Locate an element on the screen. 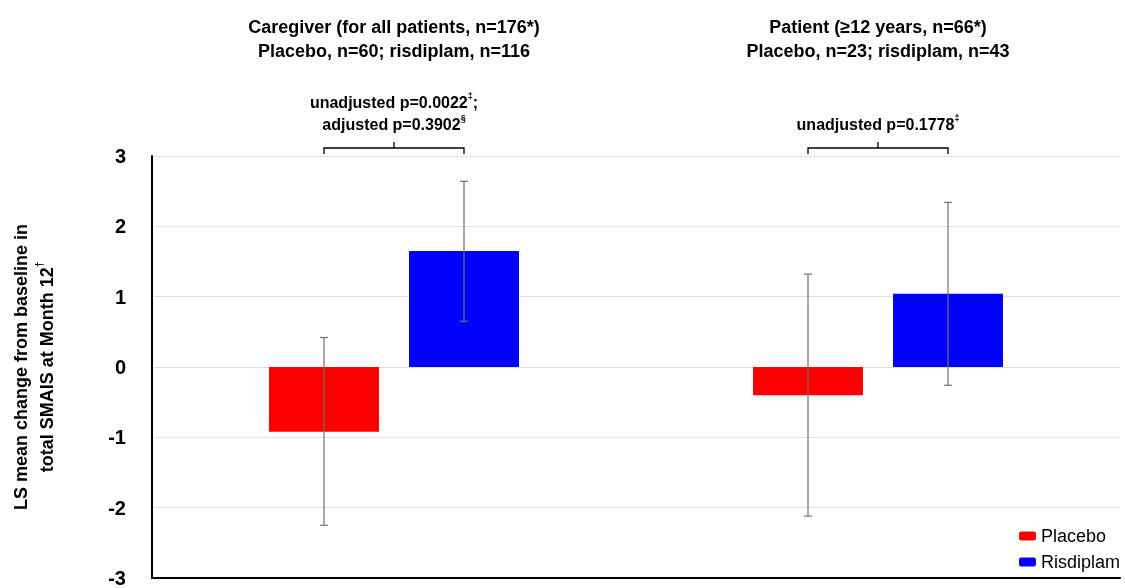 This screenshot has width=1125, height=588. y-tick-label: 3 is located at coordinates (120, 156).